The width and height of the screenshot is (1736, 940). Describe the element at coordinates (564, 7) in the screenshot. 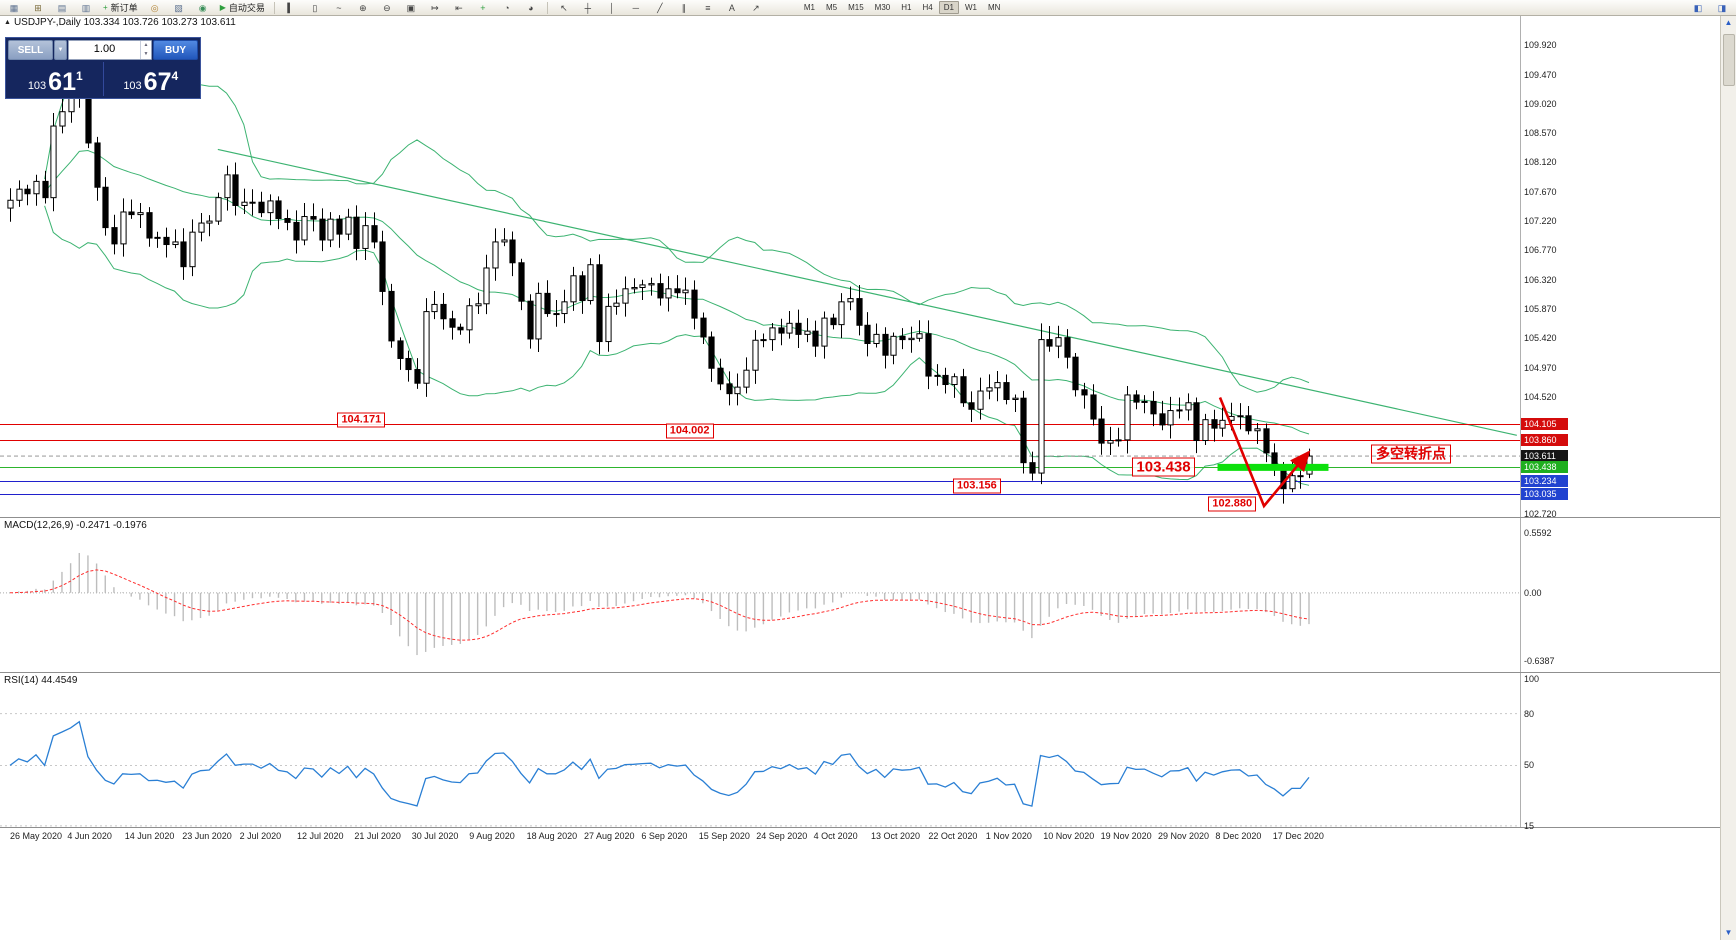

I see `cursor-icon: ↖` at that location.